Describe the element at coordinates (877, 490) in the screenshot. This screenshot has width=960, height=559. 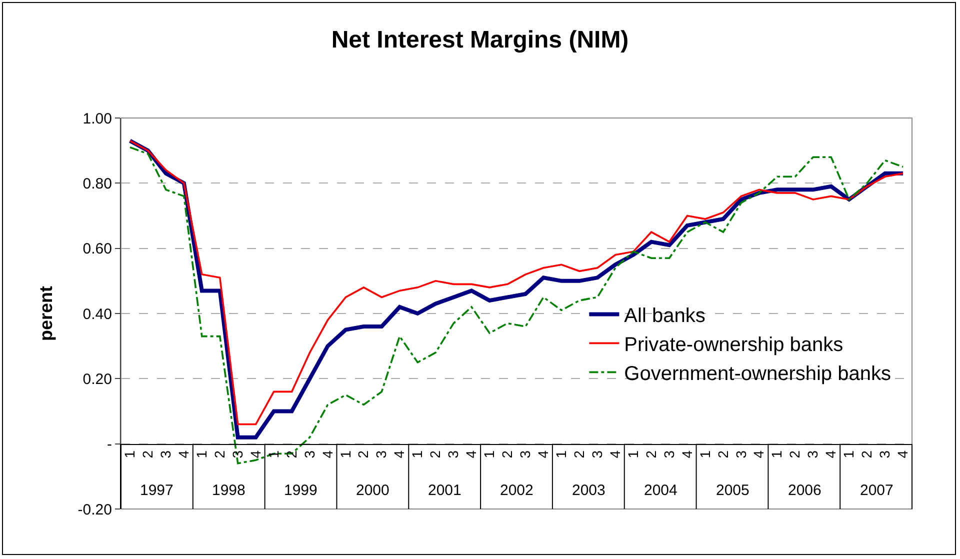
I see `annotation: 2007` at that location.